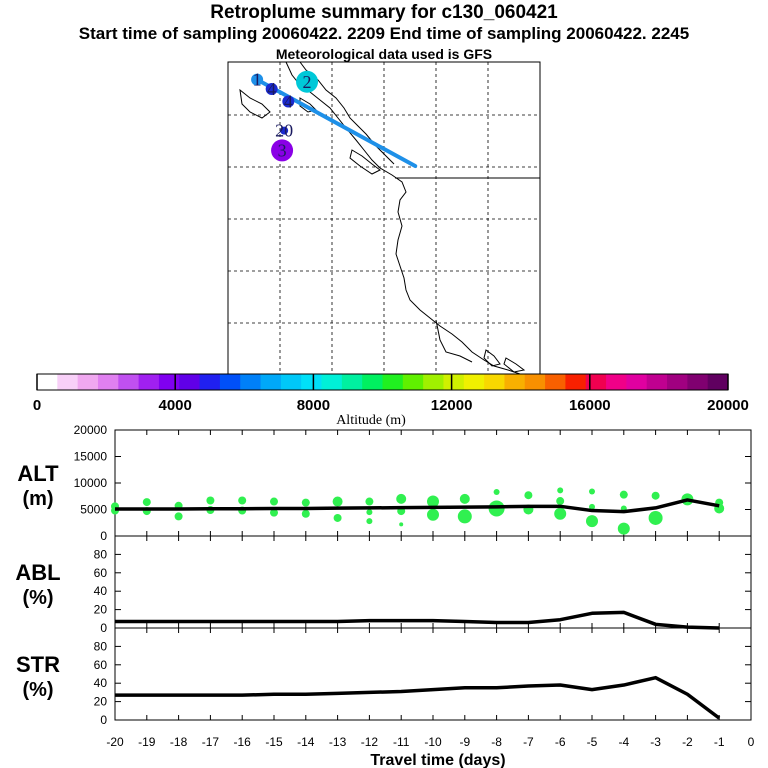  Describe the element at coordinates (464, 742) in the screenshot. I see `x-tick-label: -9` at that location.